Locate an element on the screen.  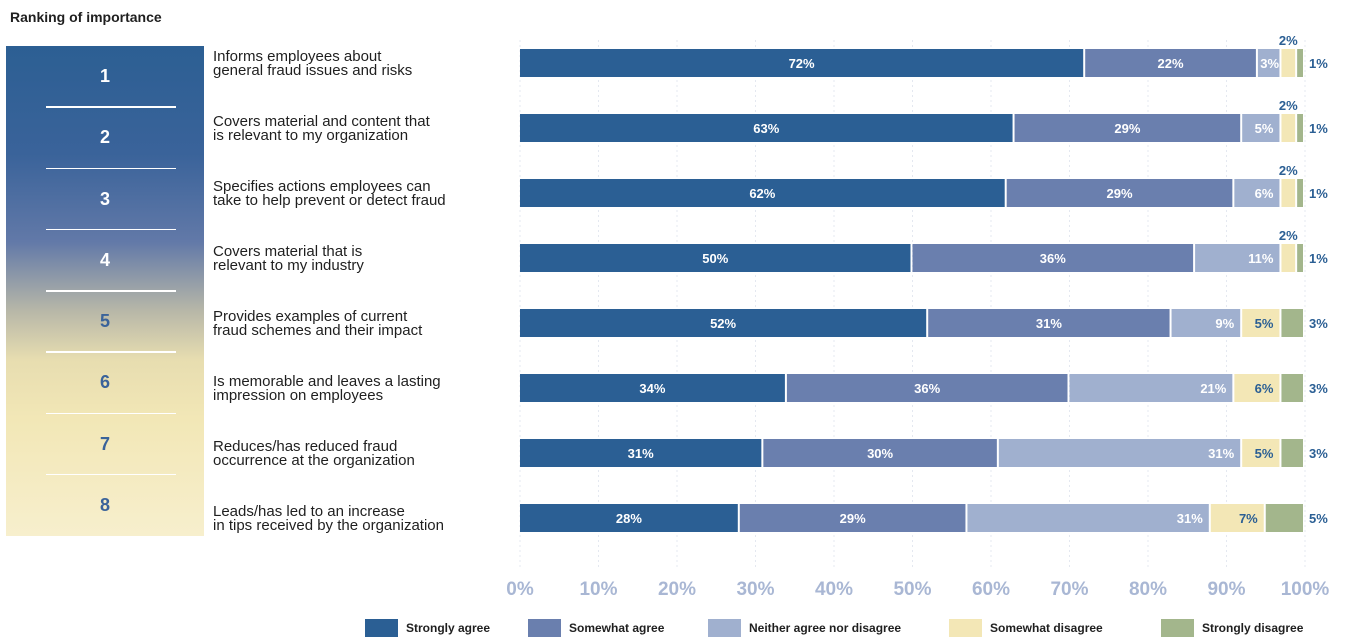
data-label: 50% is located at coordinates (715, 258).